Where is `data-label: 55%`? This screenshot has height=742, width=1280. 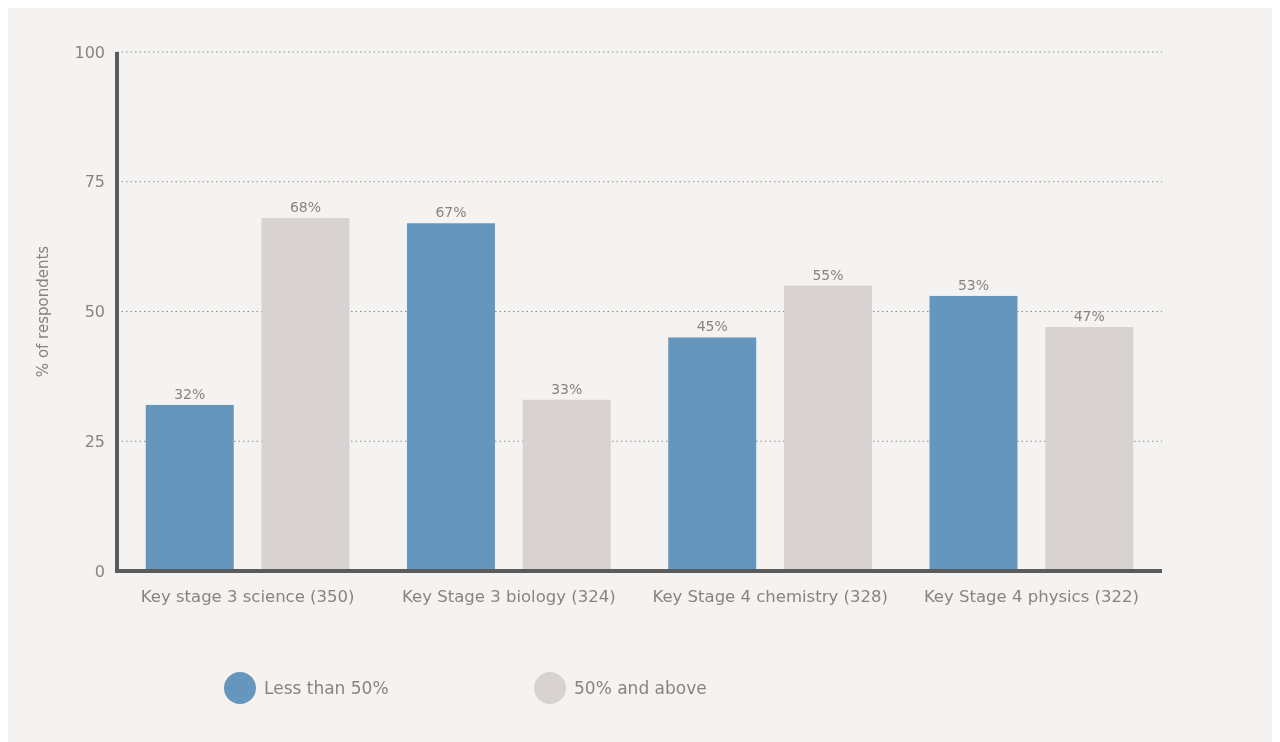
data-label: 55% is located at coordinates (828, 274).